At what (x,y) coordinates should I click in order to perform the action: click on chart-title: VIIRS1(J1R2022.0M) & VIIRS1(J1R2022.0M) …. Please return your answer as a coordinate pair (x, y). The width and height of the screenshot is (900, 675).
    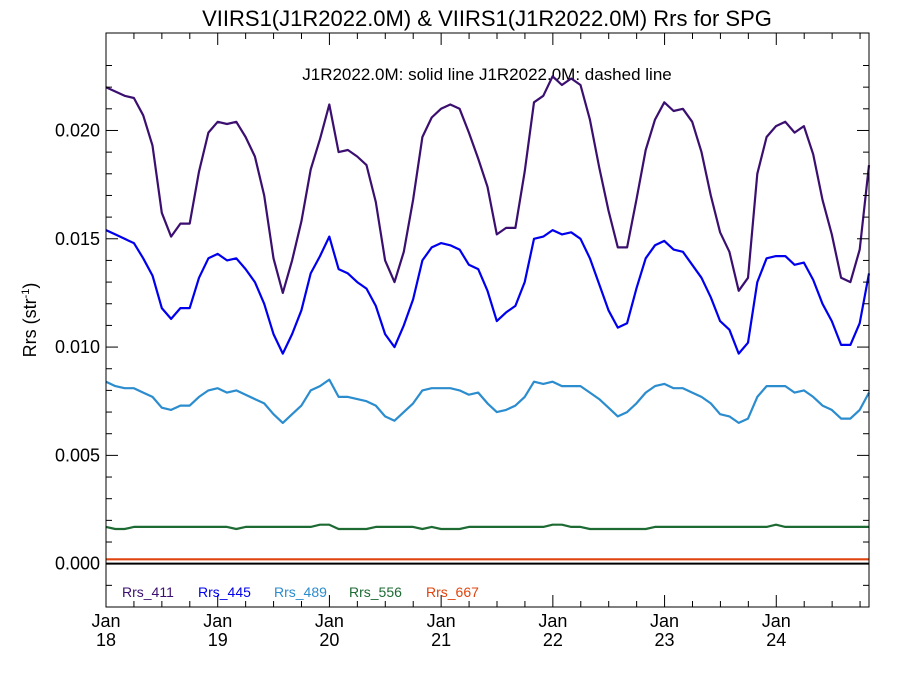
    Looking at the image, I should click on (487, 18).